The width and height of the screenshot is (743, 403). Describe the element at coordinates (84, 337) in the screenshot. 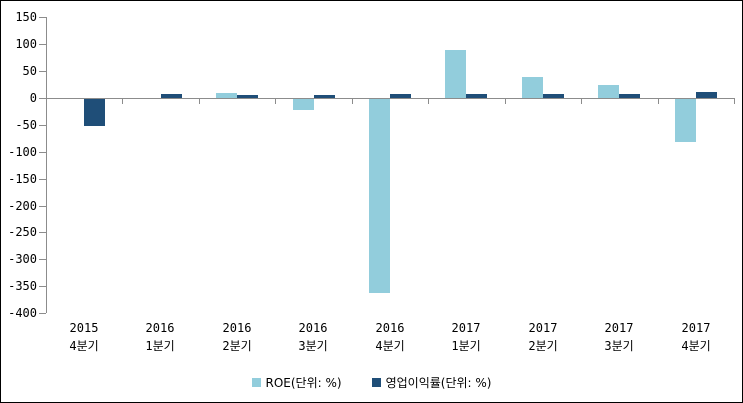

I see `x-axis-category-label: 2015 4분기` at that location.